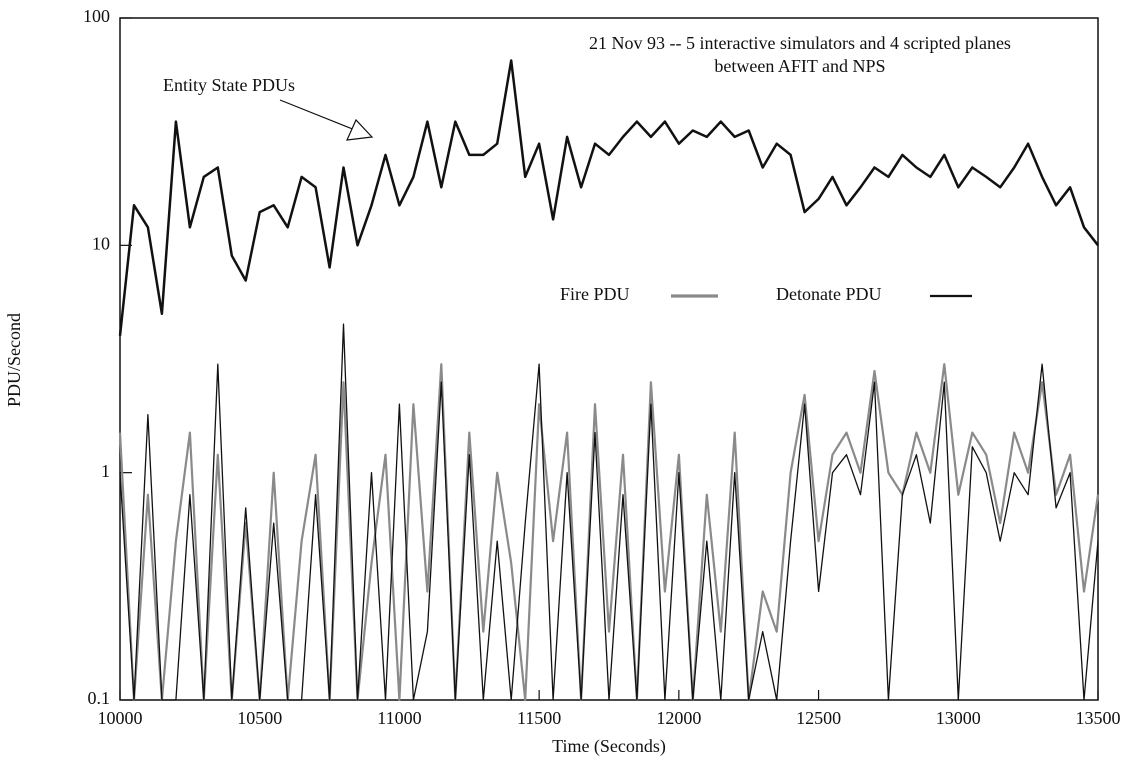 The height and width of the screenshot is (763, 1128). Describe the element at coordinates (539, 718) in the screenshot. I see `x-tick-label: 11500` at that location.